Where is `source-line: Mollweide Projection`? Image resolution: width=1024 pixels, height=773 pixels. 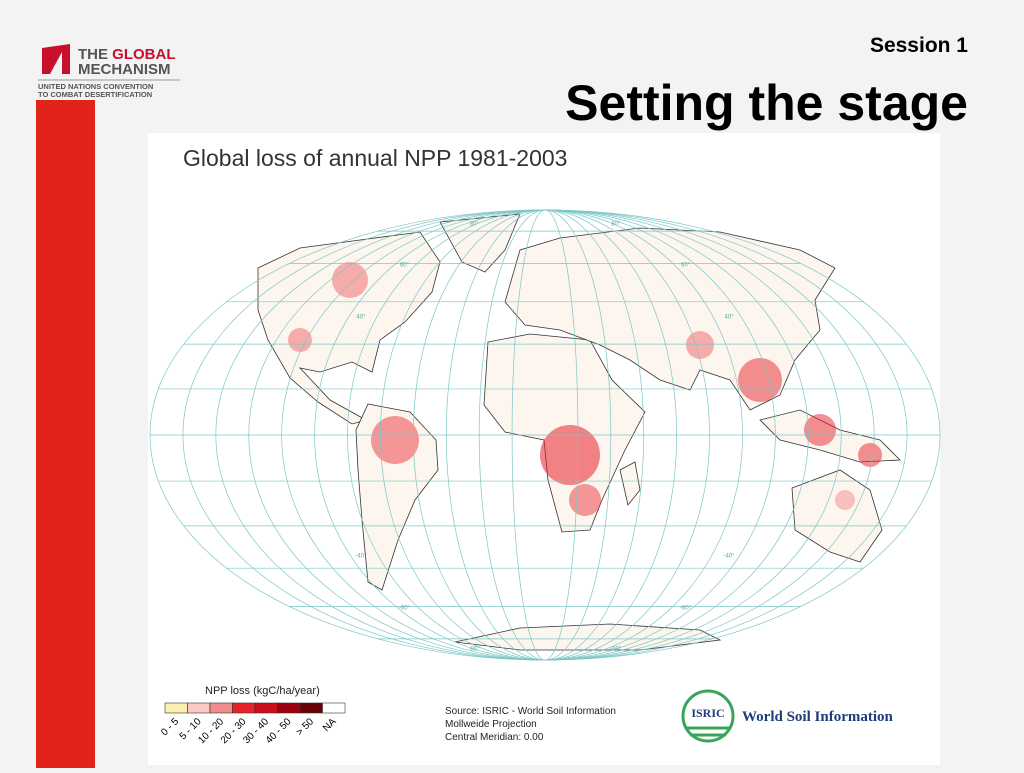 source-line: Mollweide Projection is located at coordinates (491, 724).